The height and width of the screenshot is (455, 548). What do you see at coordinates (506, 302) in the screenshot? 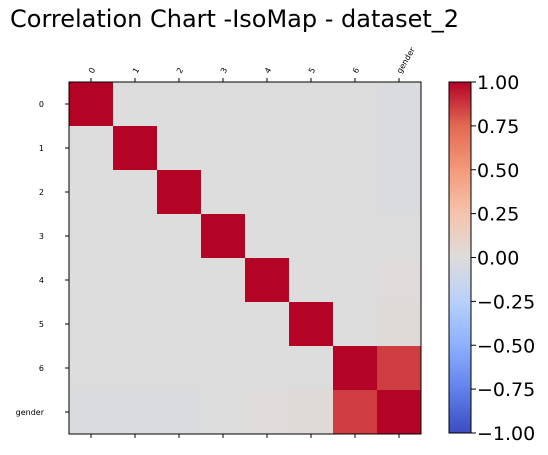
I see `colorbar-tick-label: −0.25` at bounding box center [506, 302].